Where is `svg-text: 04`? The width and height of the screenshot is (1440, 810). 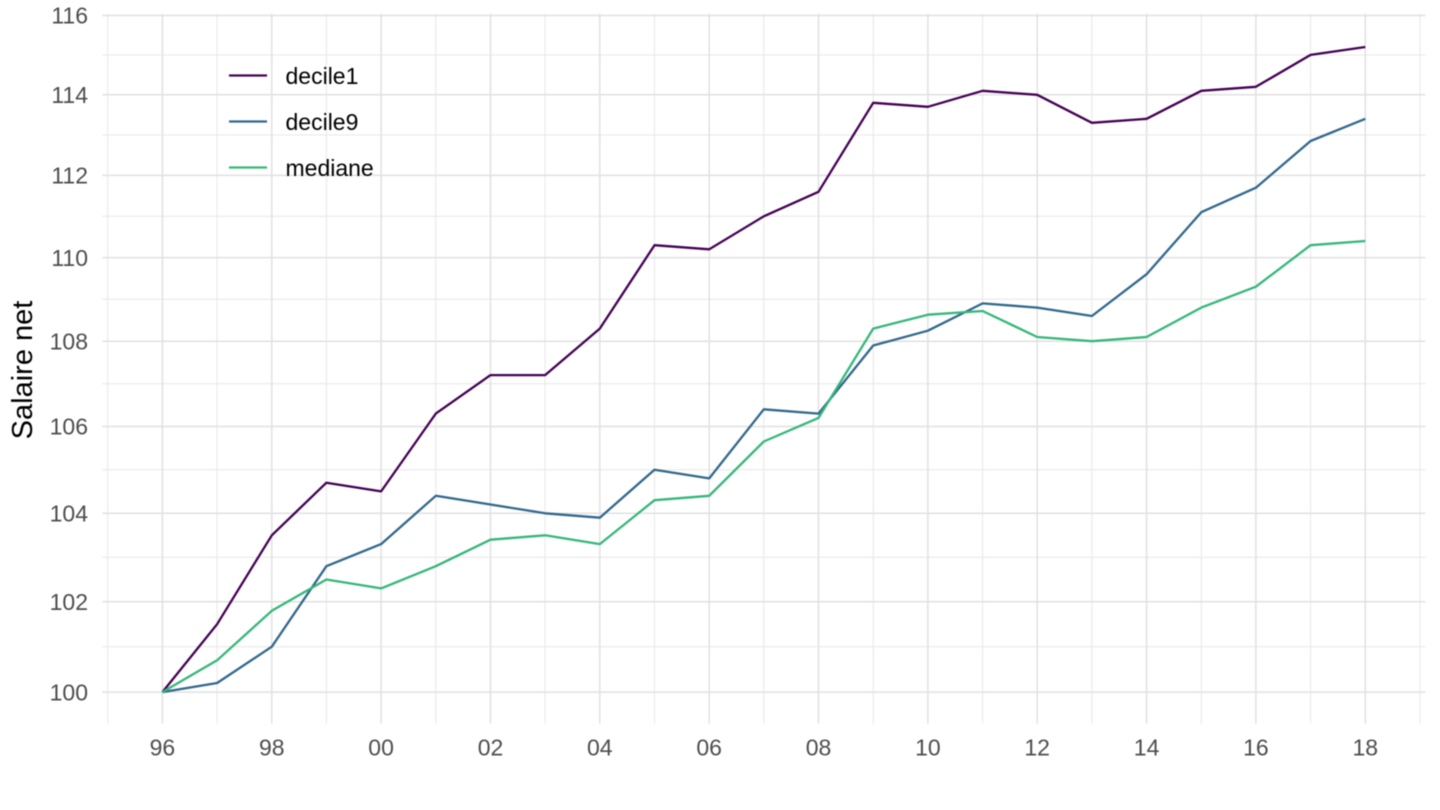
svg-text: 04 is located at coordinates (600, 748).